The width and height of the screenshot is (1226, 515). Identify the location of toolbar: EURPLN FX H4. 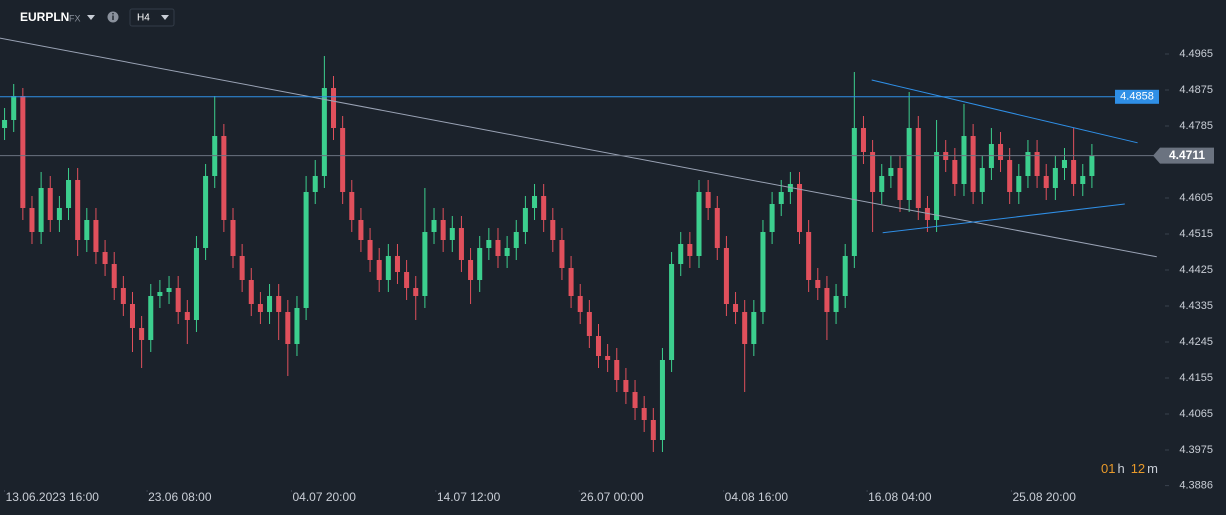
(97, 17).